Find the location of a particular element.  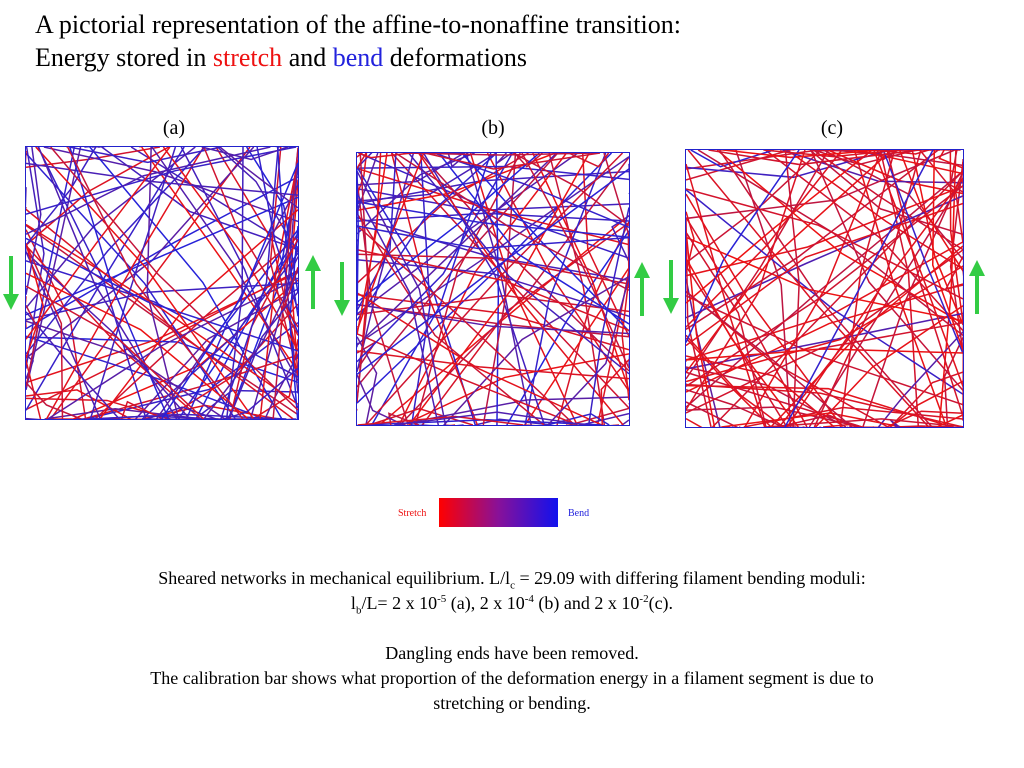

network-panel-c is located at coordinates (824, 288).